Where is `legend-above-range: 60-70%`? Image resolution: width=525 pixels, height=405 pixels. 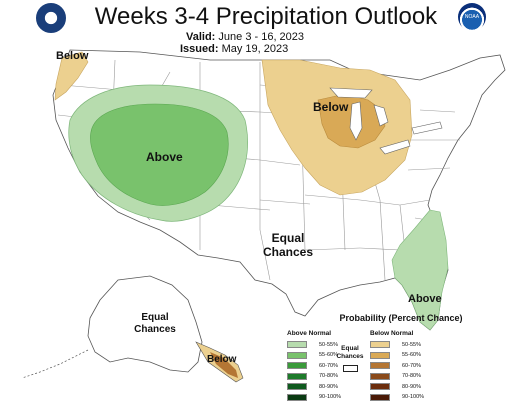
legend-above-range: 60-70% is located at coordinates (328, 365).